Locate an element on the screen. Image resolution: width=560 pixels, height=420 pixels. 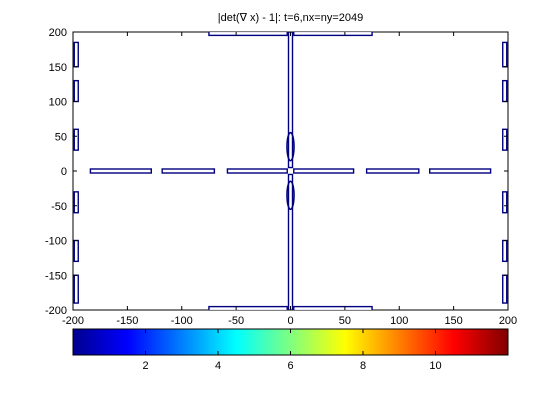
y-tick-label: 50 is located at coordinates (61, 137).